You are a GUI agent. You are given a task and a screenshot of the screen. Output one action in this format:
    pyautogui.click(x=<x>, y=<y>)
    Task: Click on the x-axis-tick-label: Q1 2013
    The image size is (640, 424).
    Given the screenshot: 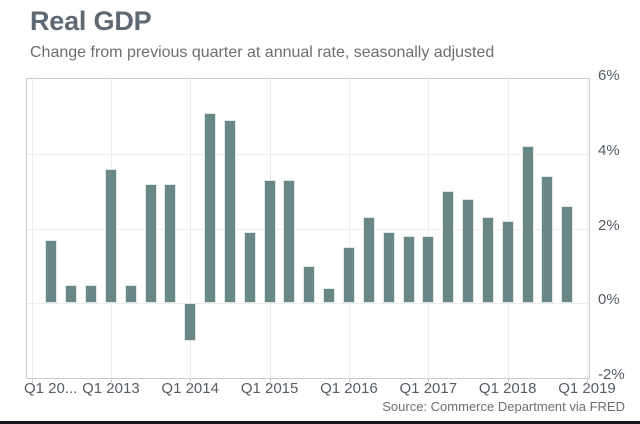 What is the action you would take?
    pyautogui.click(x=111, y=388)
    